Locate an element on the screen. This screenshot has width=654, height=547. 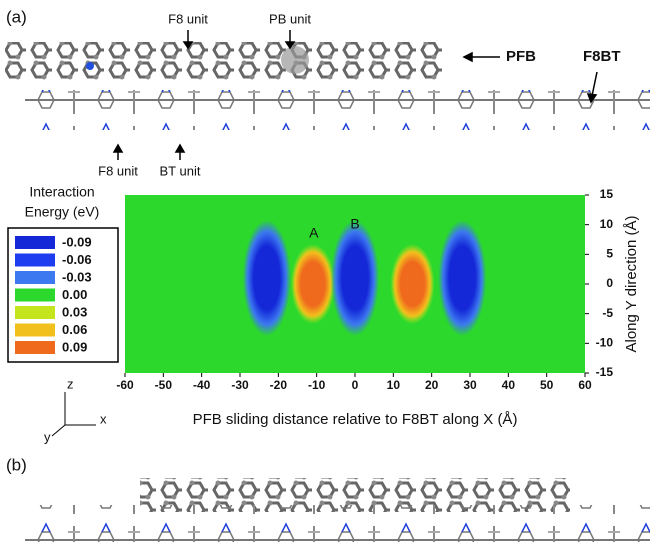
x-tick-label: 40 is located at coordinates (509, 385).